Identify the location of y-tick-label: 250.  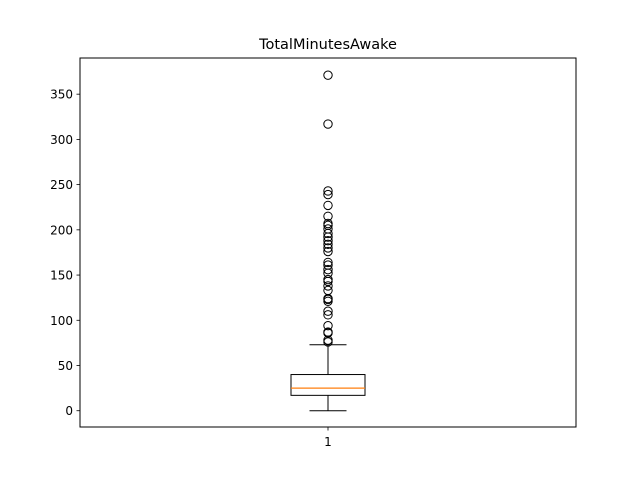
(61, 185).